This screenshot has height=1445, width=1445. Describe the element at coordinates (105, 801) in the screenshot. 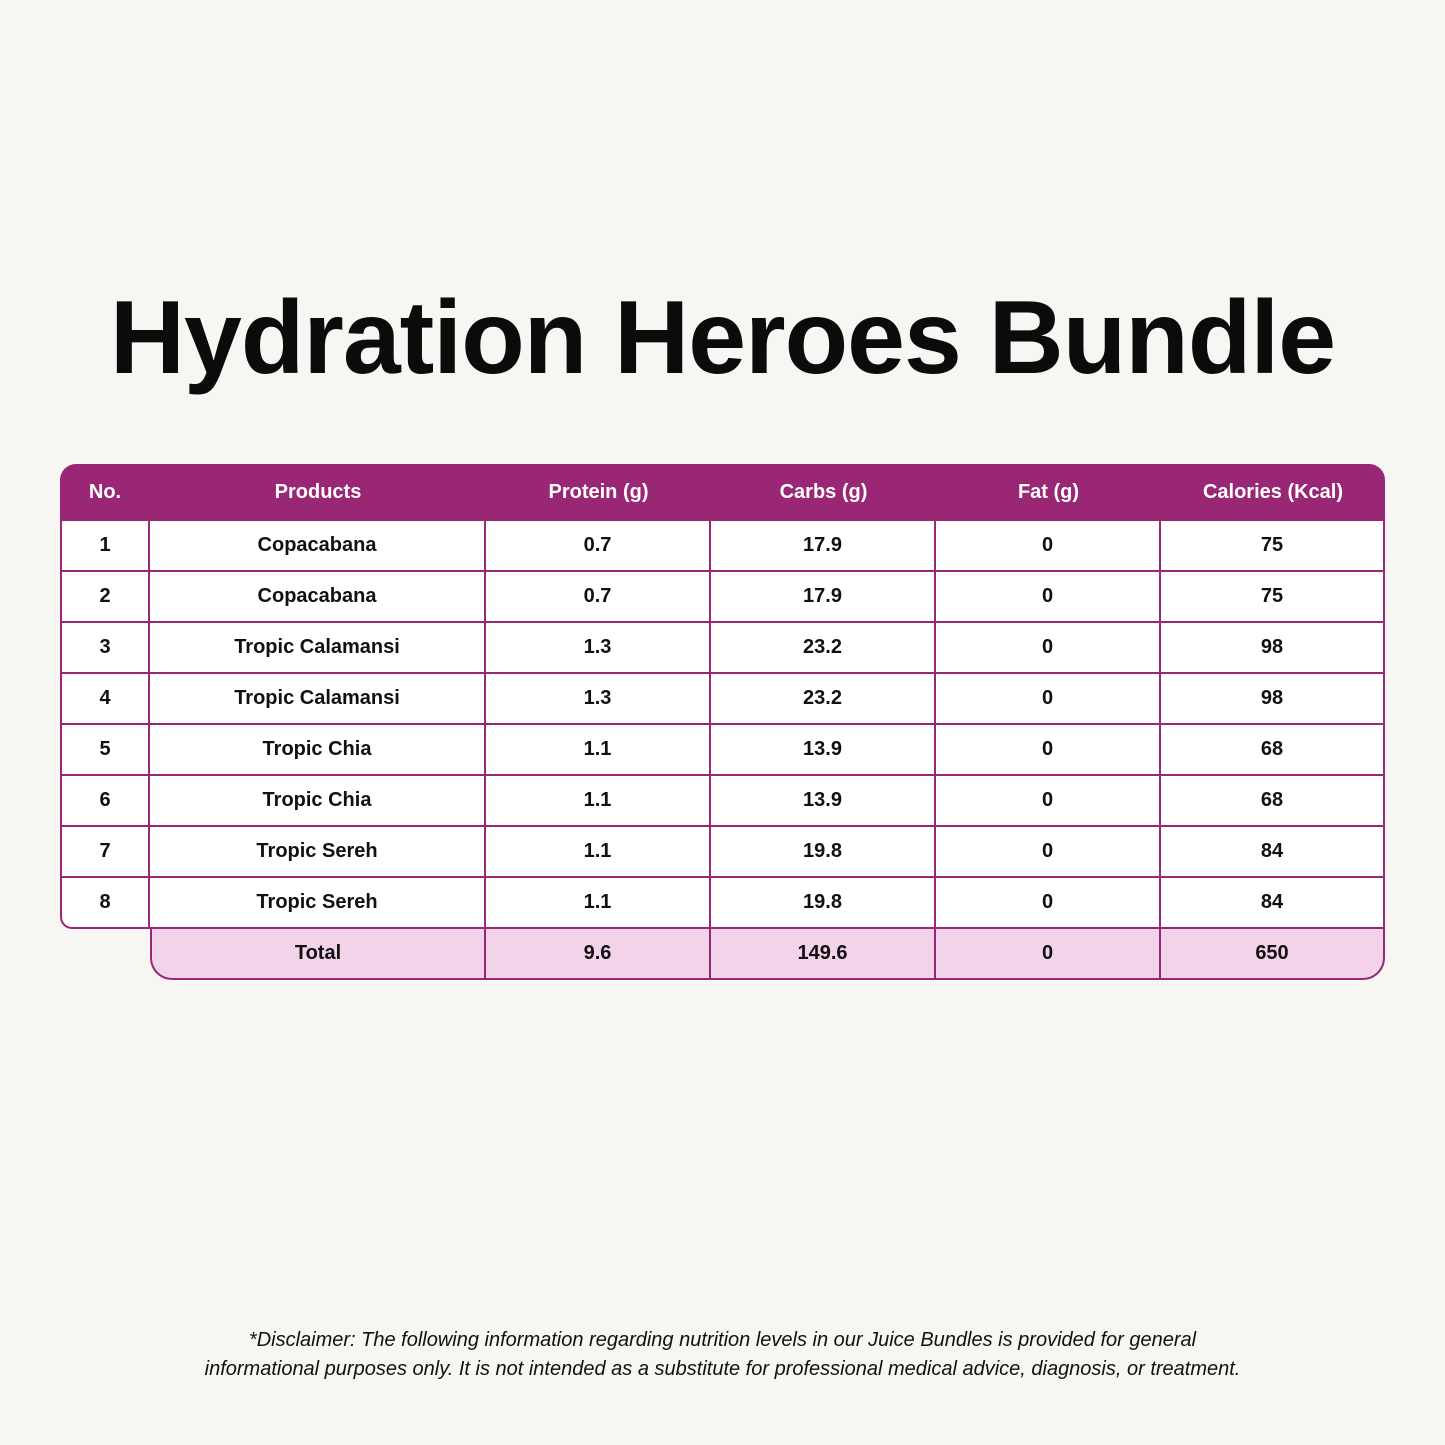

I see `row-number: 6` at that location.